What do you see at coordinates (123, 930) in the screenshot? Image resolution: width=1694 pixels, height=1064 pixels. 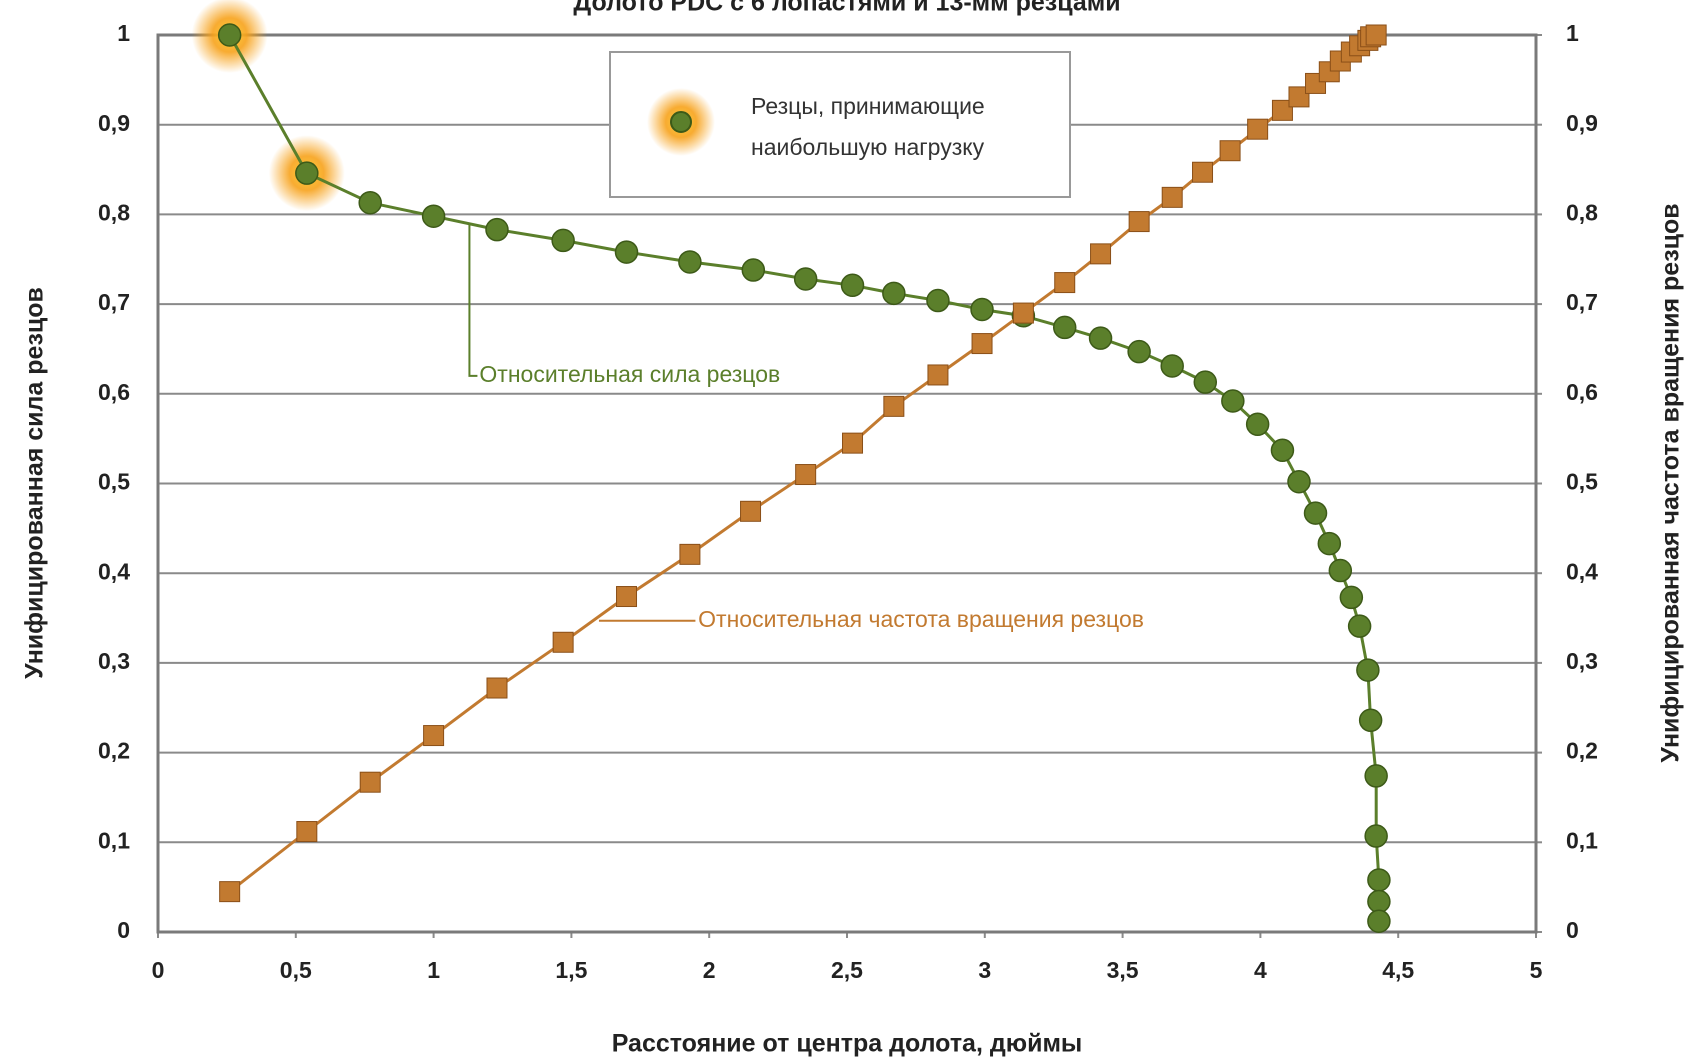 I see `y-tick-label: 0` at bounding box center [123, 930].